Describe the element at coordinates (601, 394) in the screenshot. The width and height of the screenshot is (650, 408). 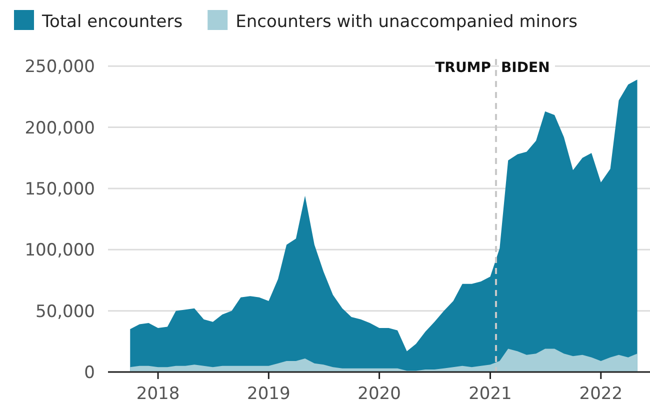
I see `x-tick-label: 2022` at that location.